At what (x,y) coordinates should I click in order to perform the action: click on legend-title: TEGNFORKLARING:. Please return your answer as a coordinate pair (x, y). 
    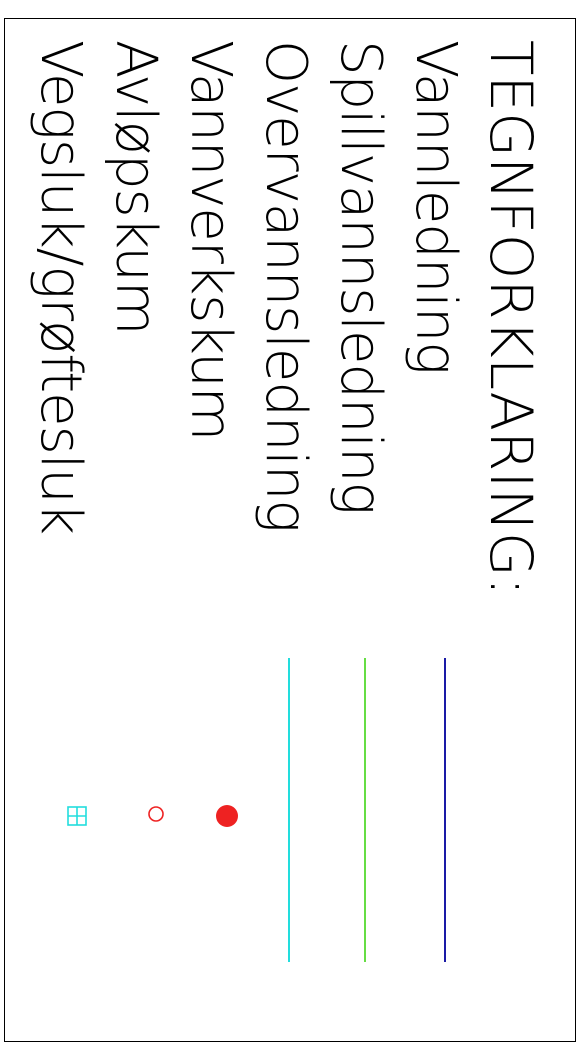
    Looking at the image, I should click on (511, 318).